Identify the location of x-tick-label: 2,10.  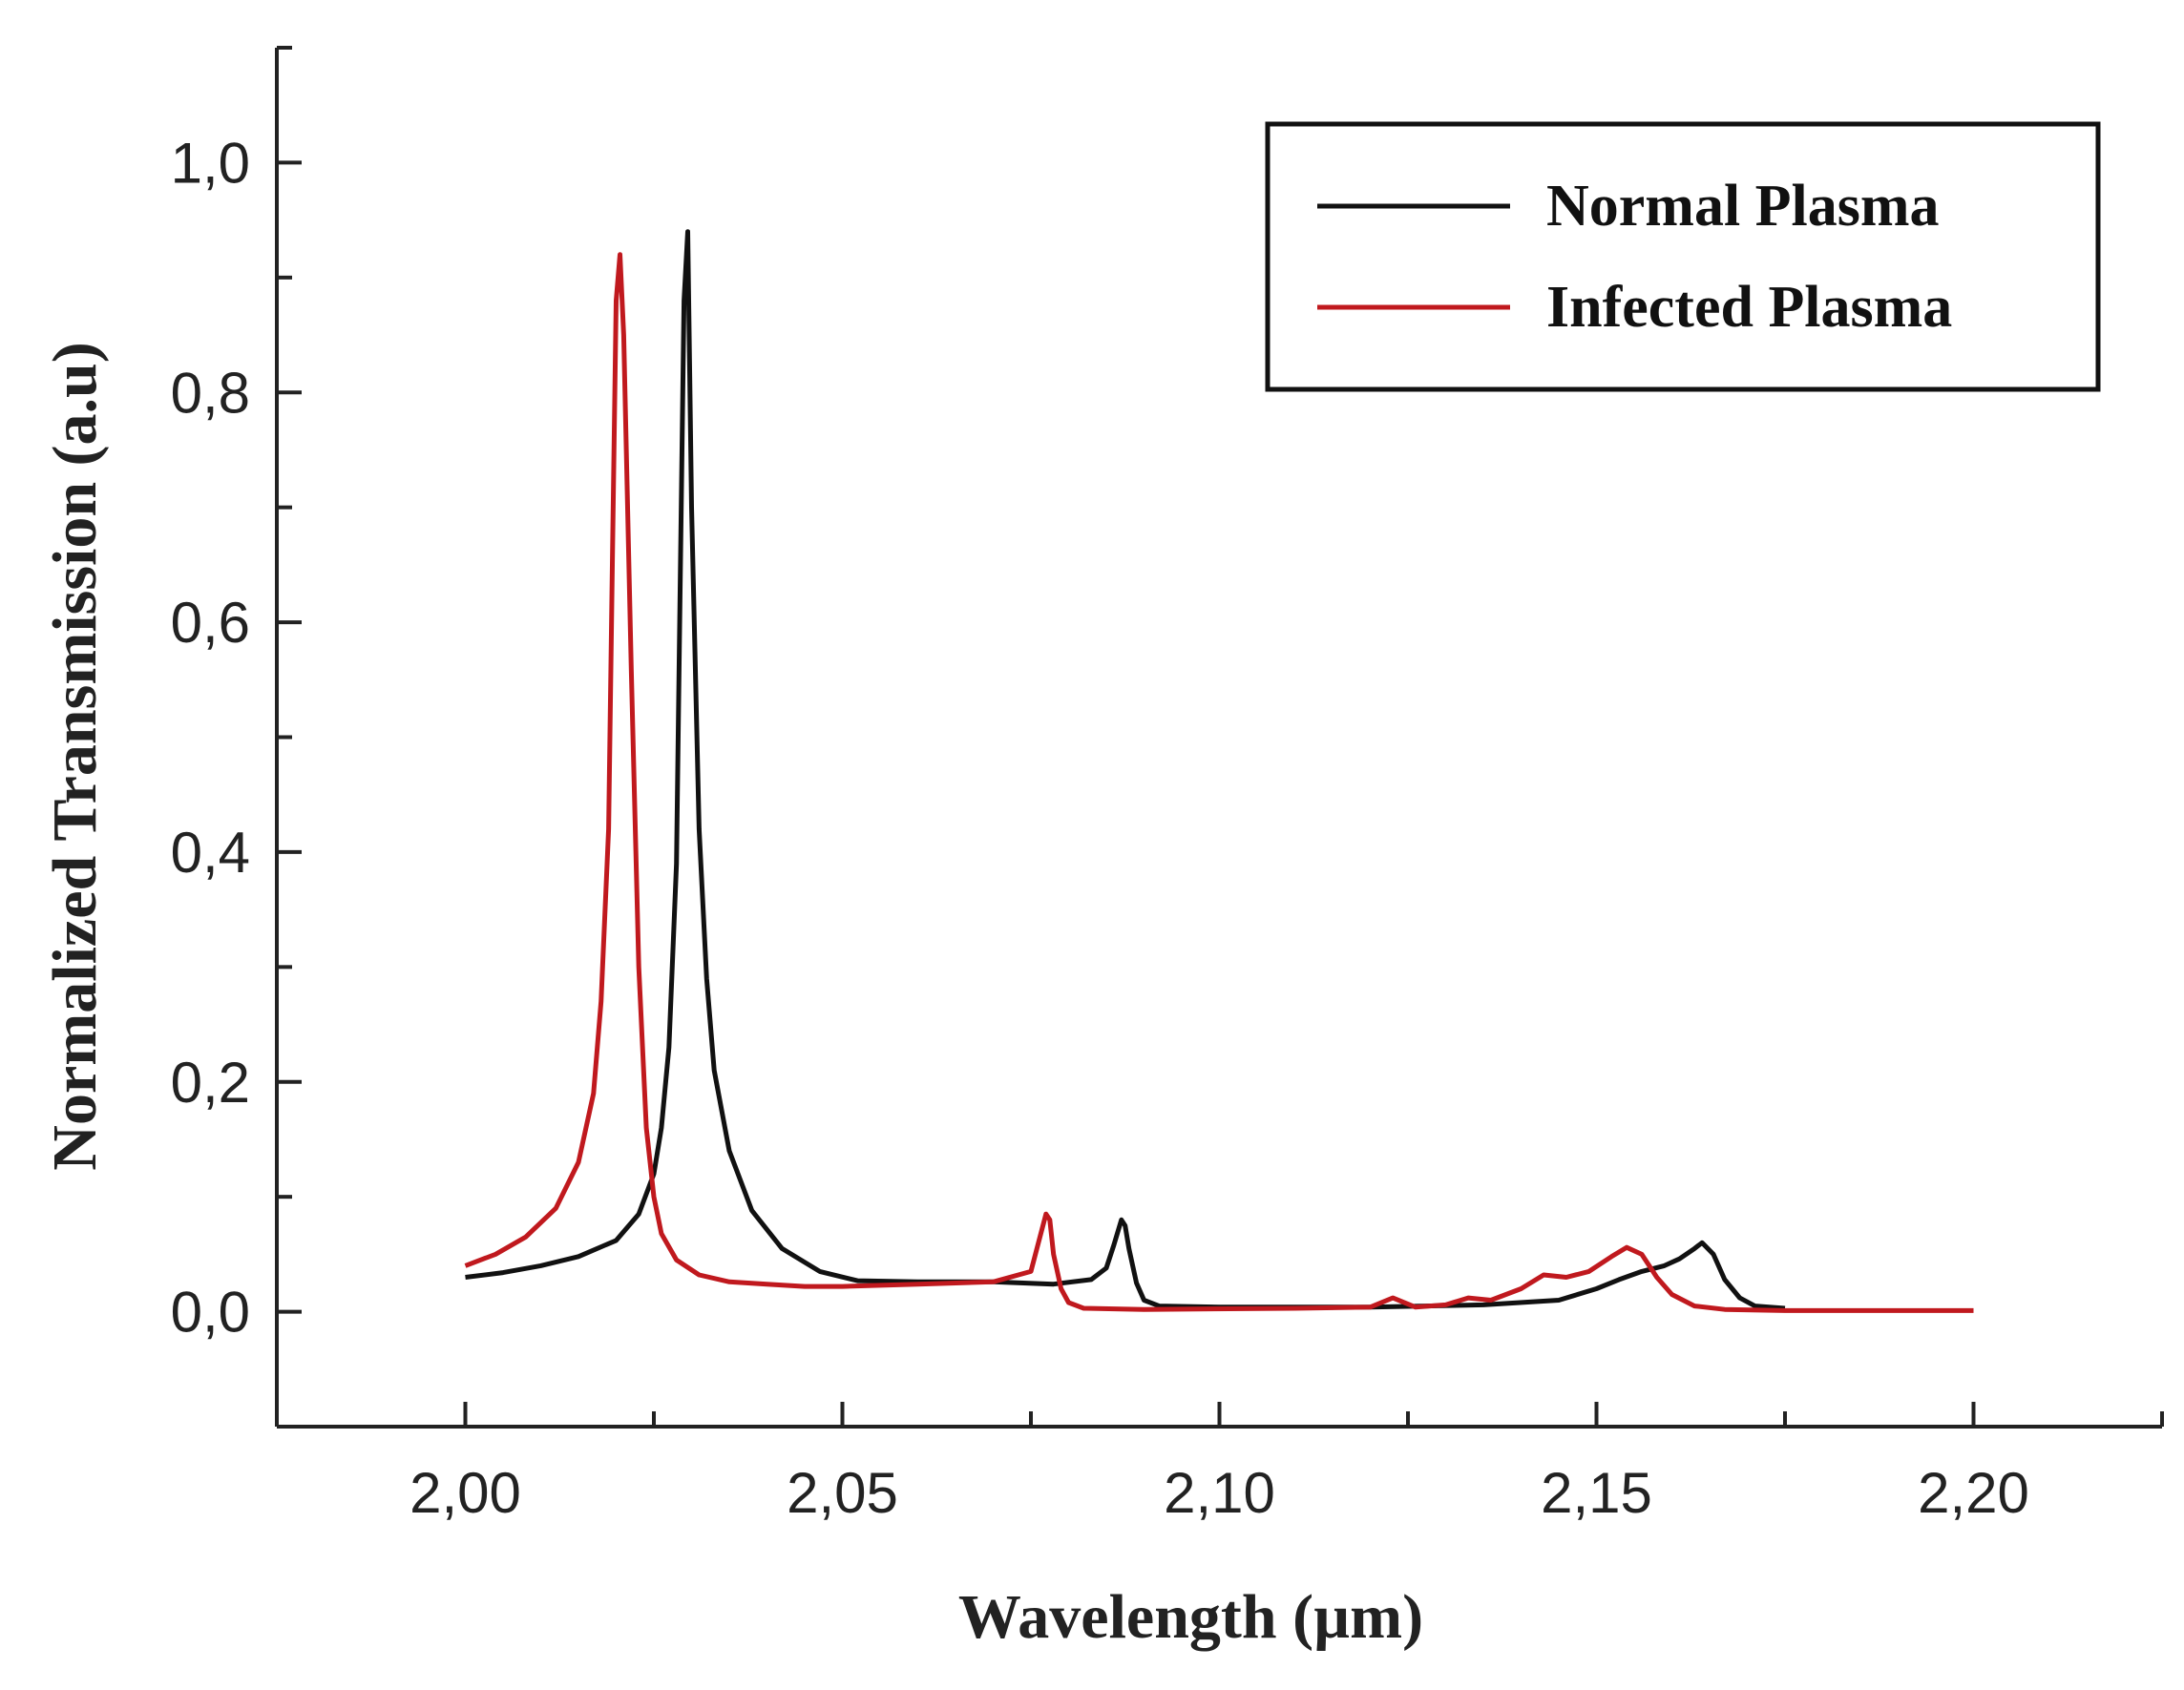
(1220, 1493).